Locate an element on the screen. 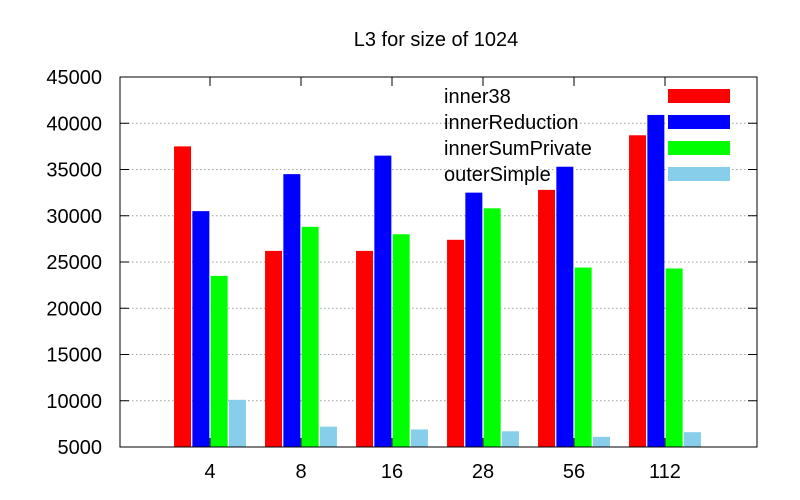  x-tick-label: 16 is located at coordinates (392, 472).